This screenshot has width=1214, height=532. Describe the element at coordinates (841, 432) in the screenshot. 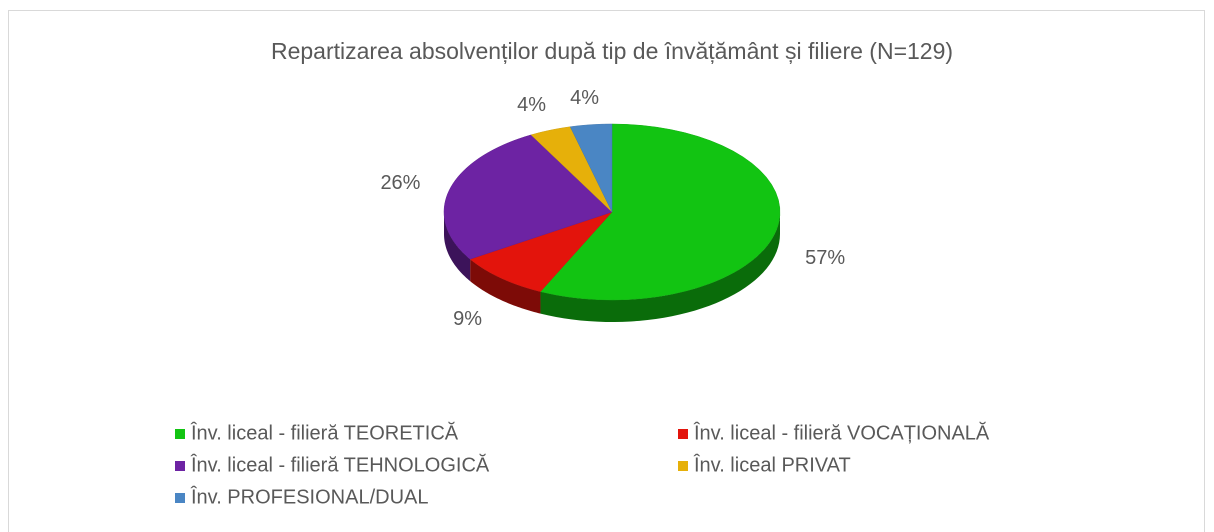

I see `legend-label: Înv. liceal - filieră VOCAȚIONALĂ` at that location.